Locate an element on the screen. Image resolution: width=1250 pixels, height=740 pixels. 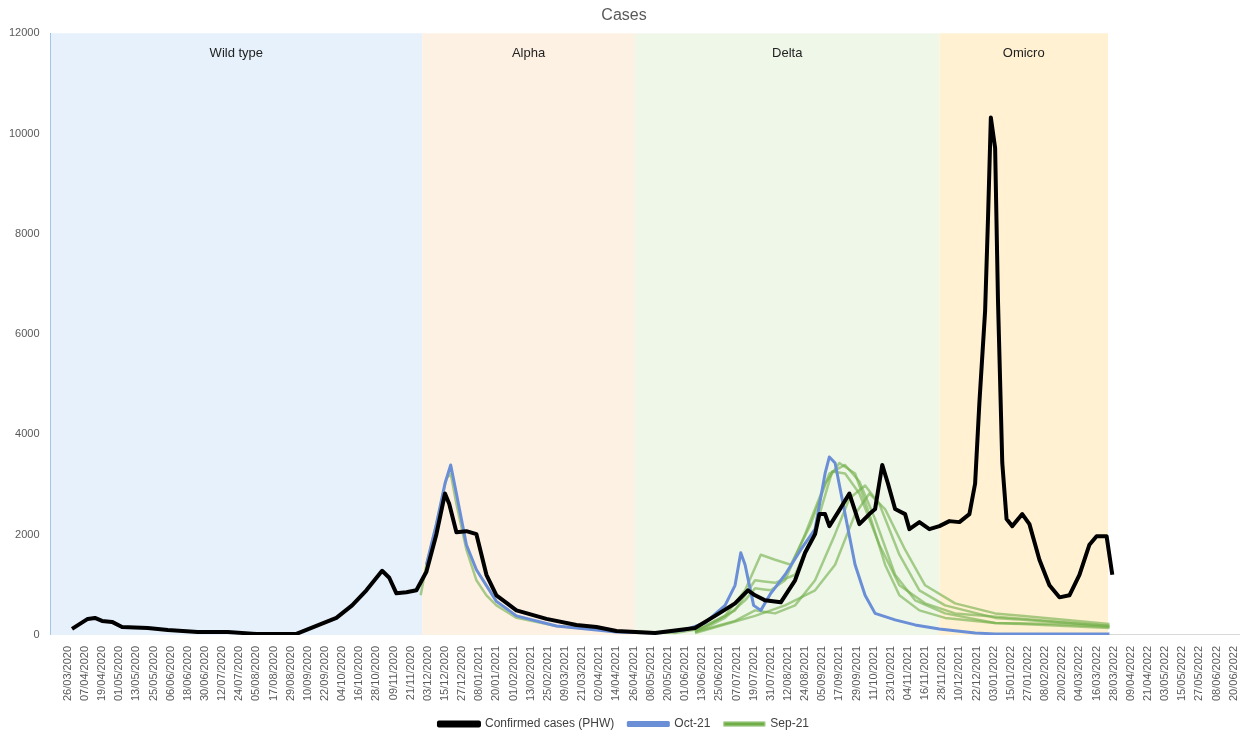
x-tick-label: 23/10/2021 is located at coordinates (889, 673).